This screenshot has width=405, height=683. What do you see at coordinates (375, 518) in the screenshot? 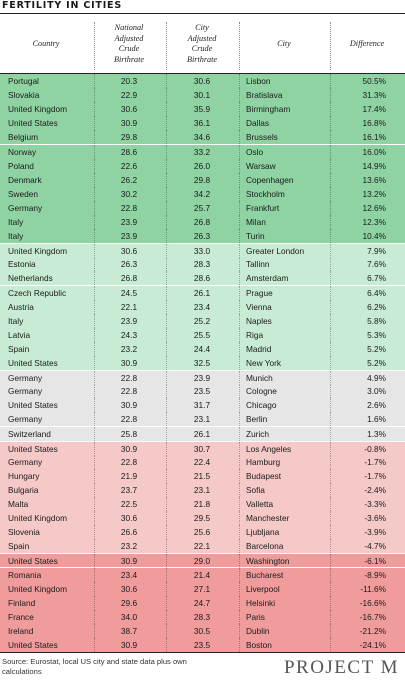
I see `cell-difference: -3.6%` at bounding box center [375, 518].